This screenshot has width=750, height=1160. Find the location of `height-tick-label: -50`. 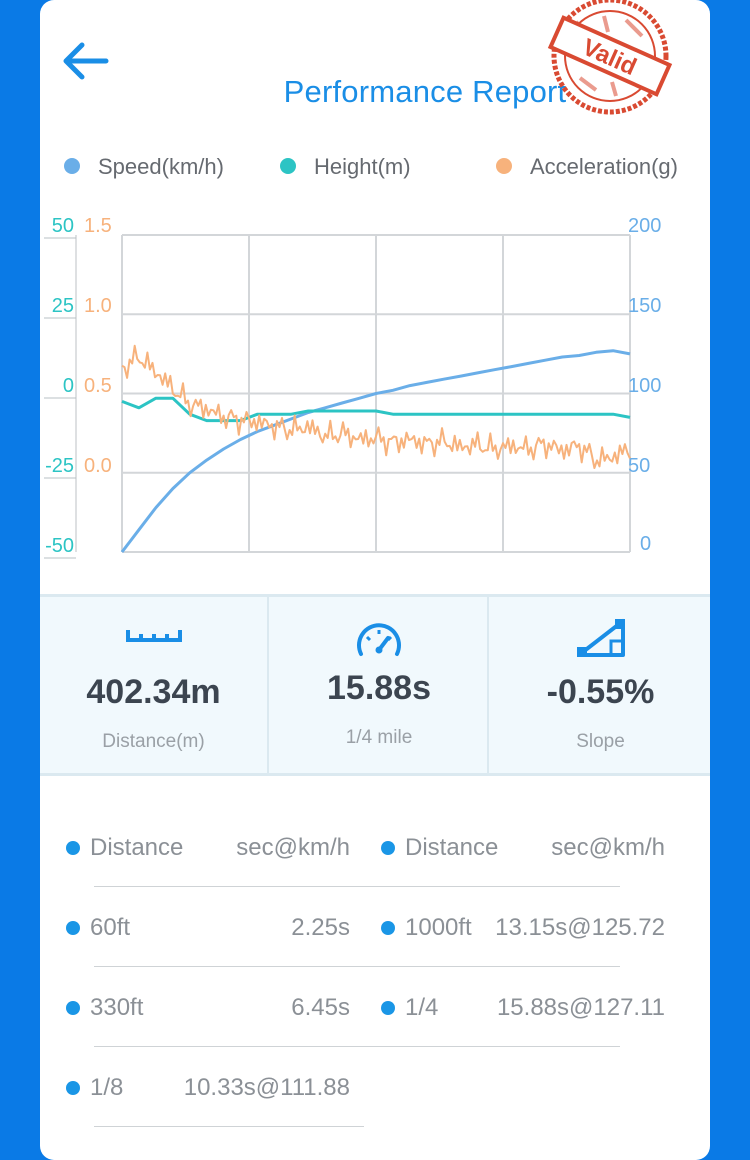

height-tick-label: -50 is located at coordinates (59, 546).